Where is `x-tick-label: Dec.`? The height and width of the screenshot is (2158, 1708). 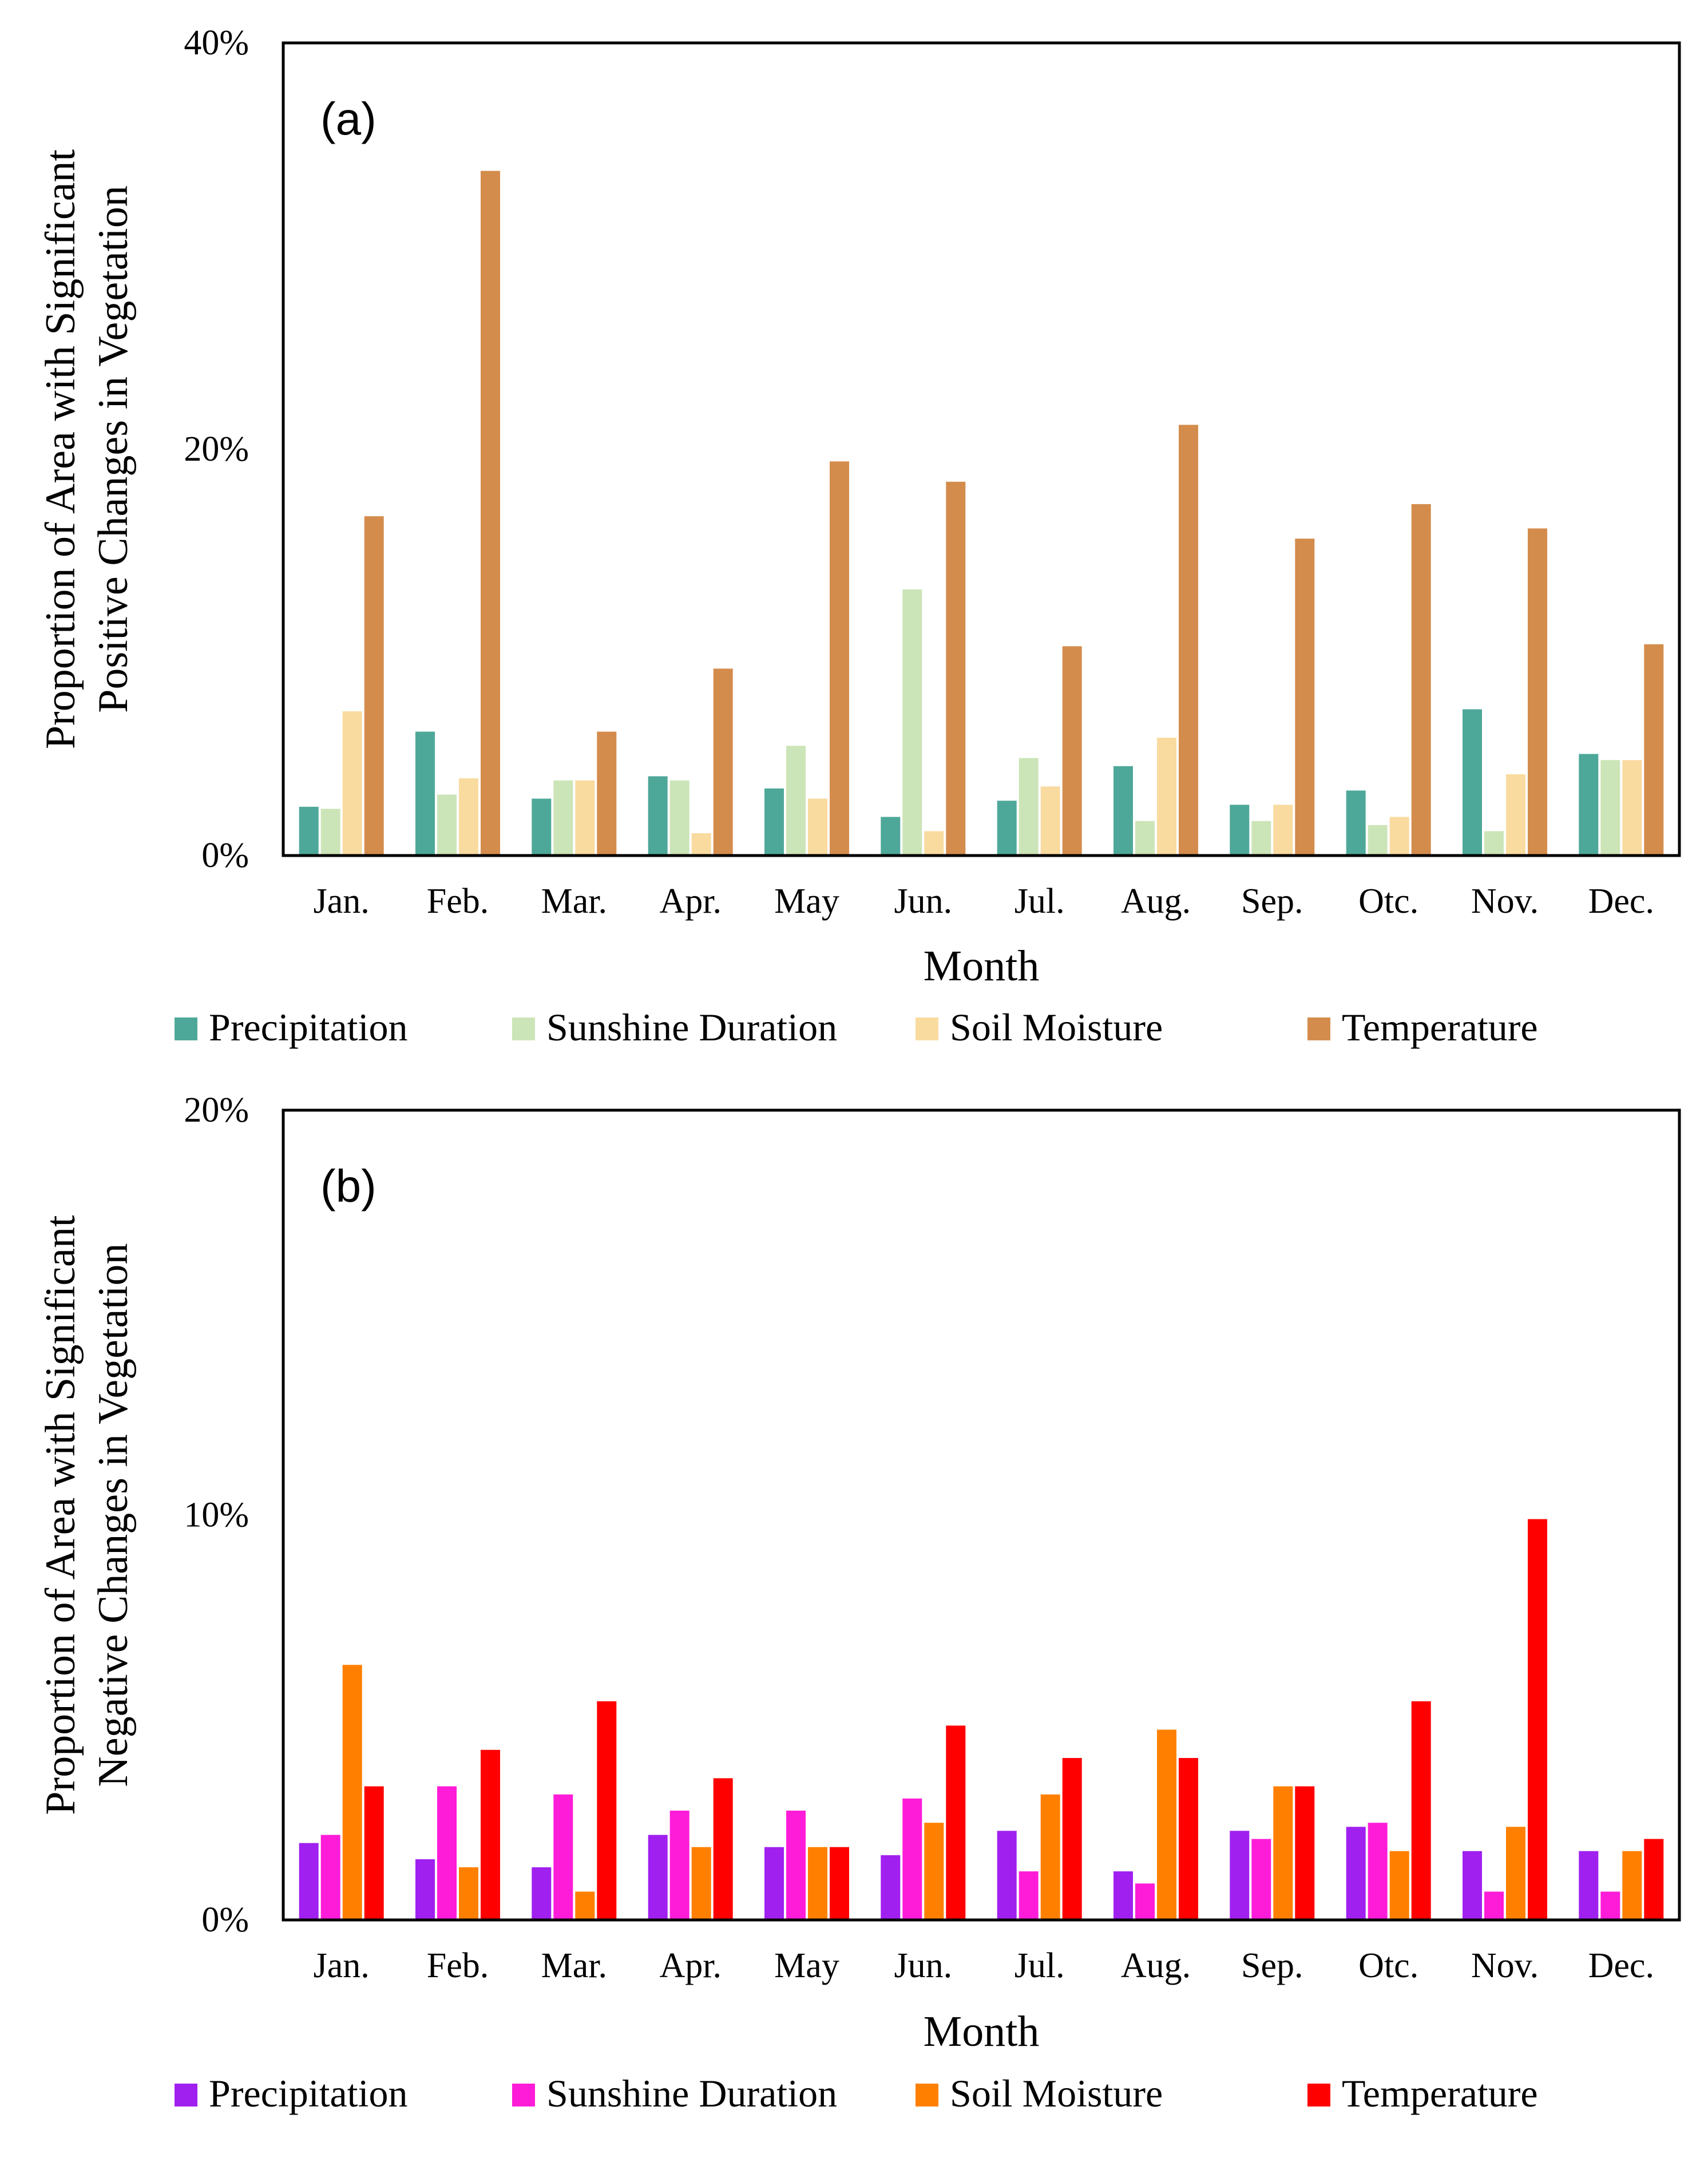 x-tick-label: Dec. is located at coordinates (1621, 901).